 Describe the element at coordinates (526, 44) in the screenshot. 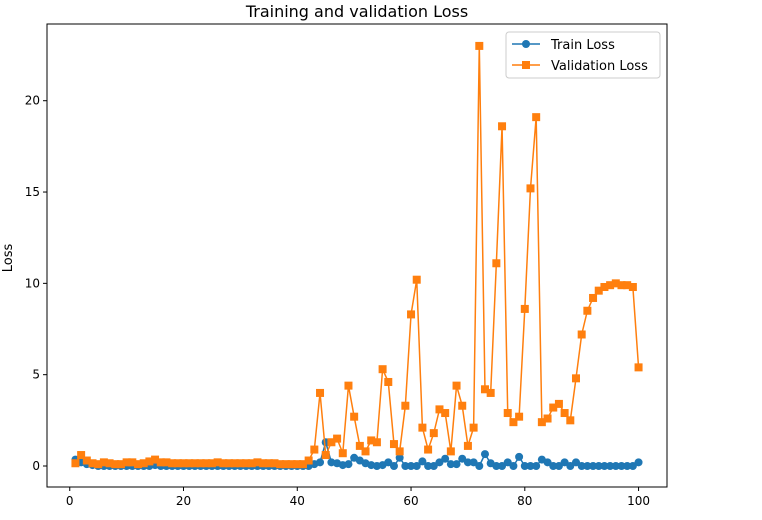

I see `legend-train-marker` at that location.